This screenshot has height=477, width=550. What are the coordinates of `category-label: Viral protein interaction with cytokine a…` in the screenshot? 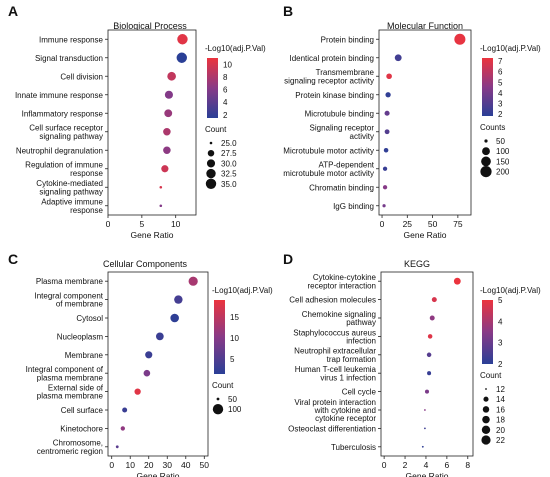 It's located at (335, 410).